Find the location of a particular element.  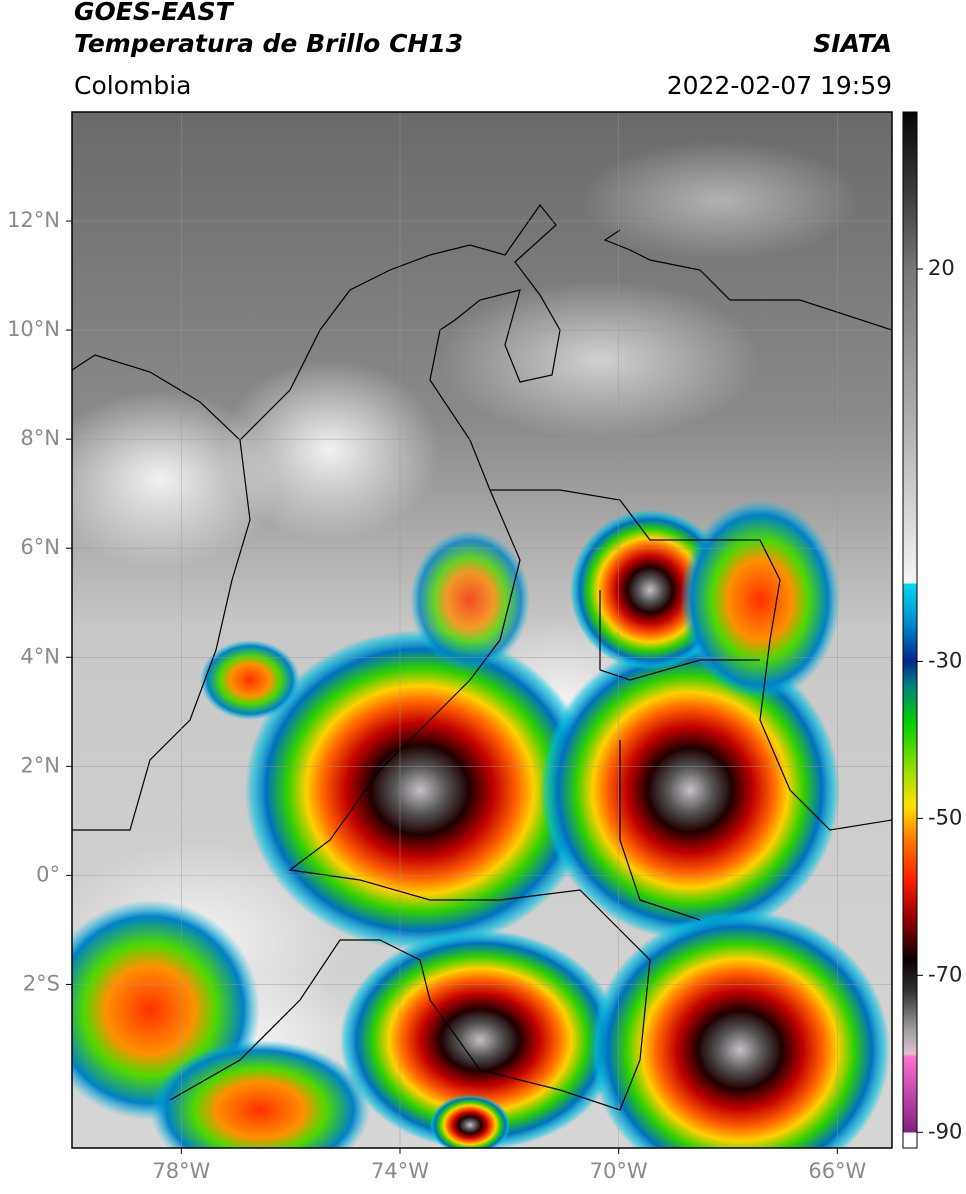

y-tick-label: 12°N is located at coordinates (33, 220).